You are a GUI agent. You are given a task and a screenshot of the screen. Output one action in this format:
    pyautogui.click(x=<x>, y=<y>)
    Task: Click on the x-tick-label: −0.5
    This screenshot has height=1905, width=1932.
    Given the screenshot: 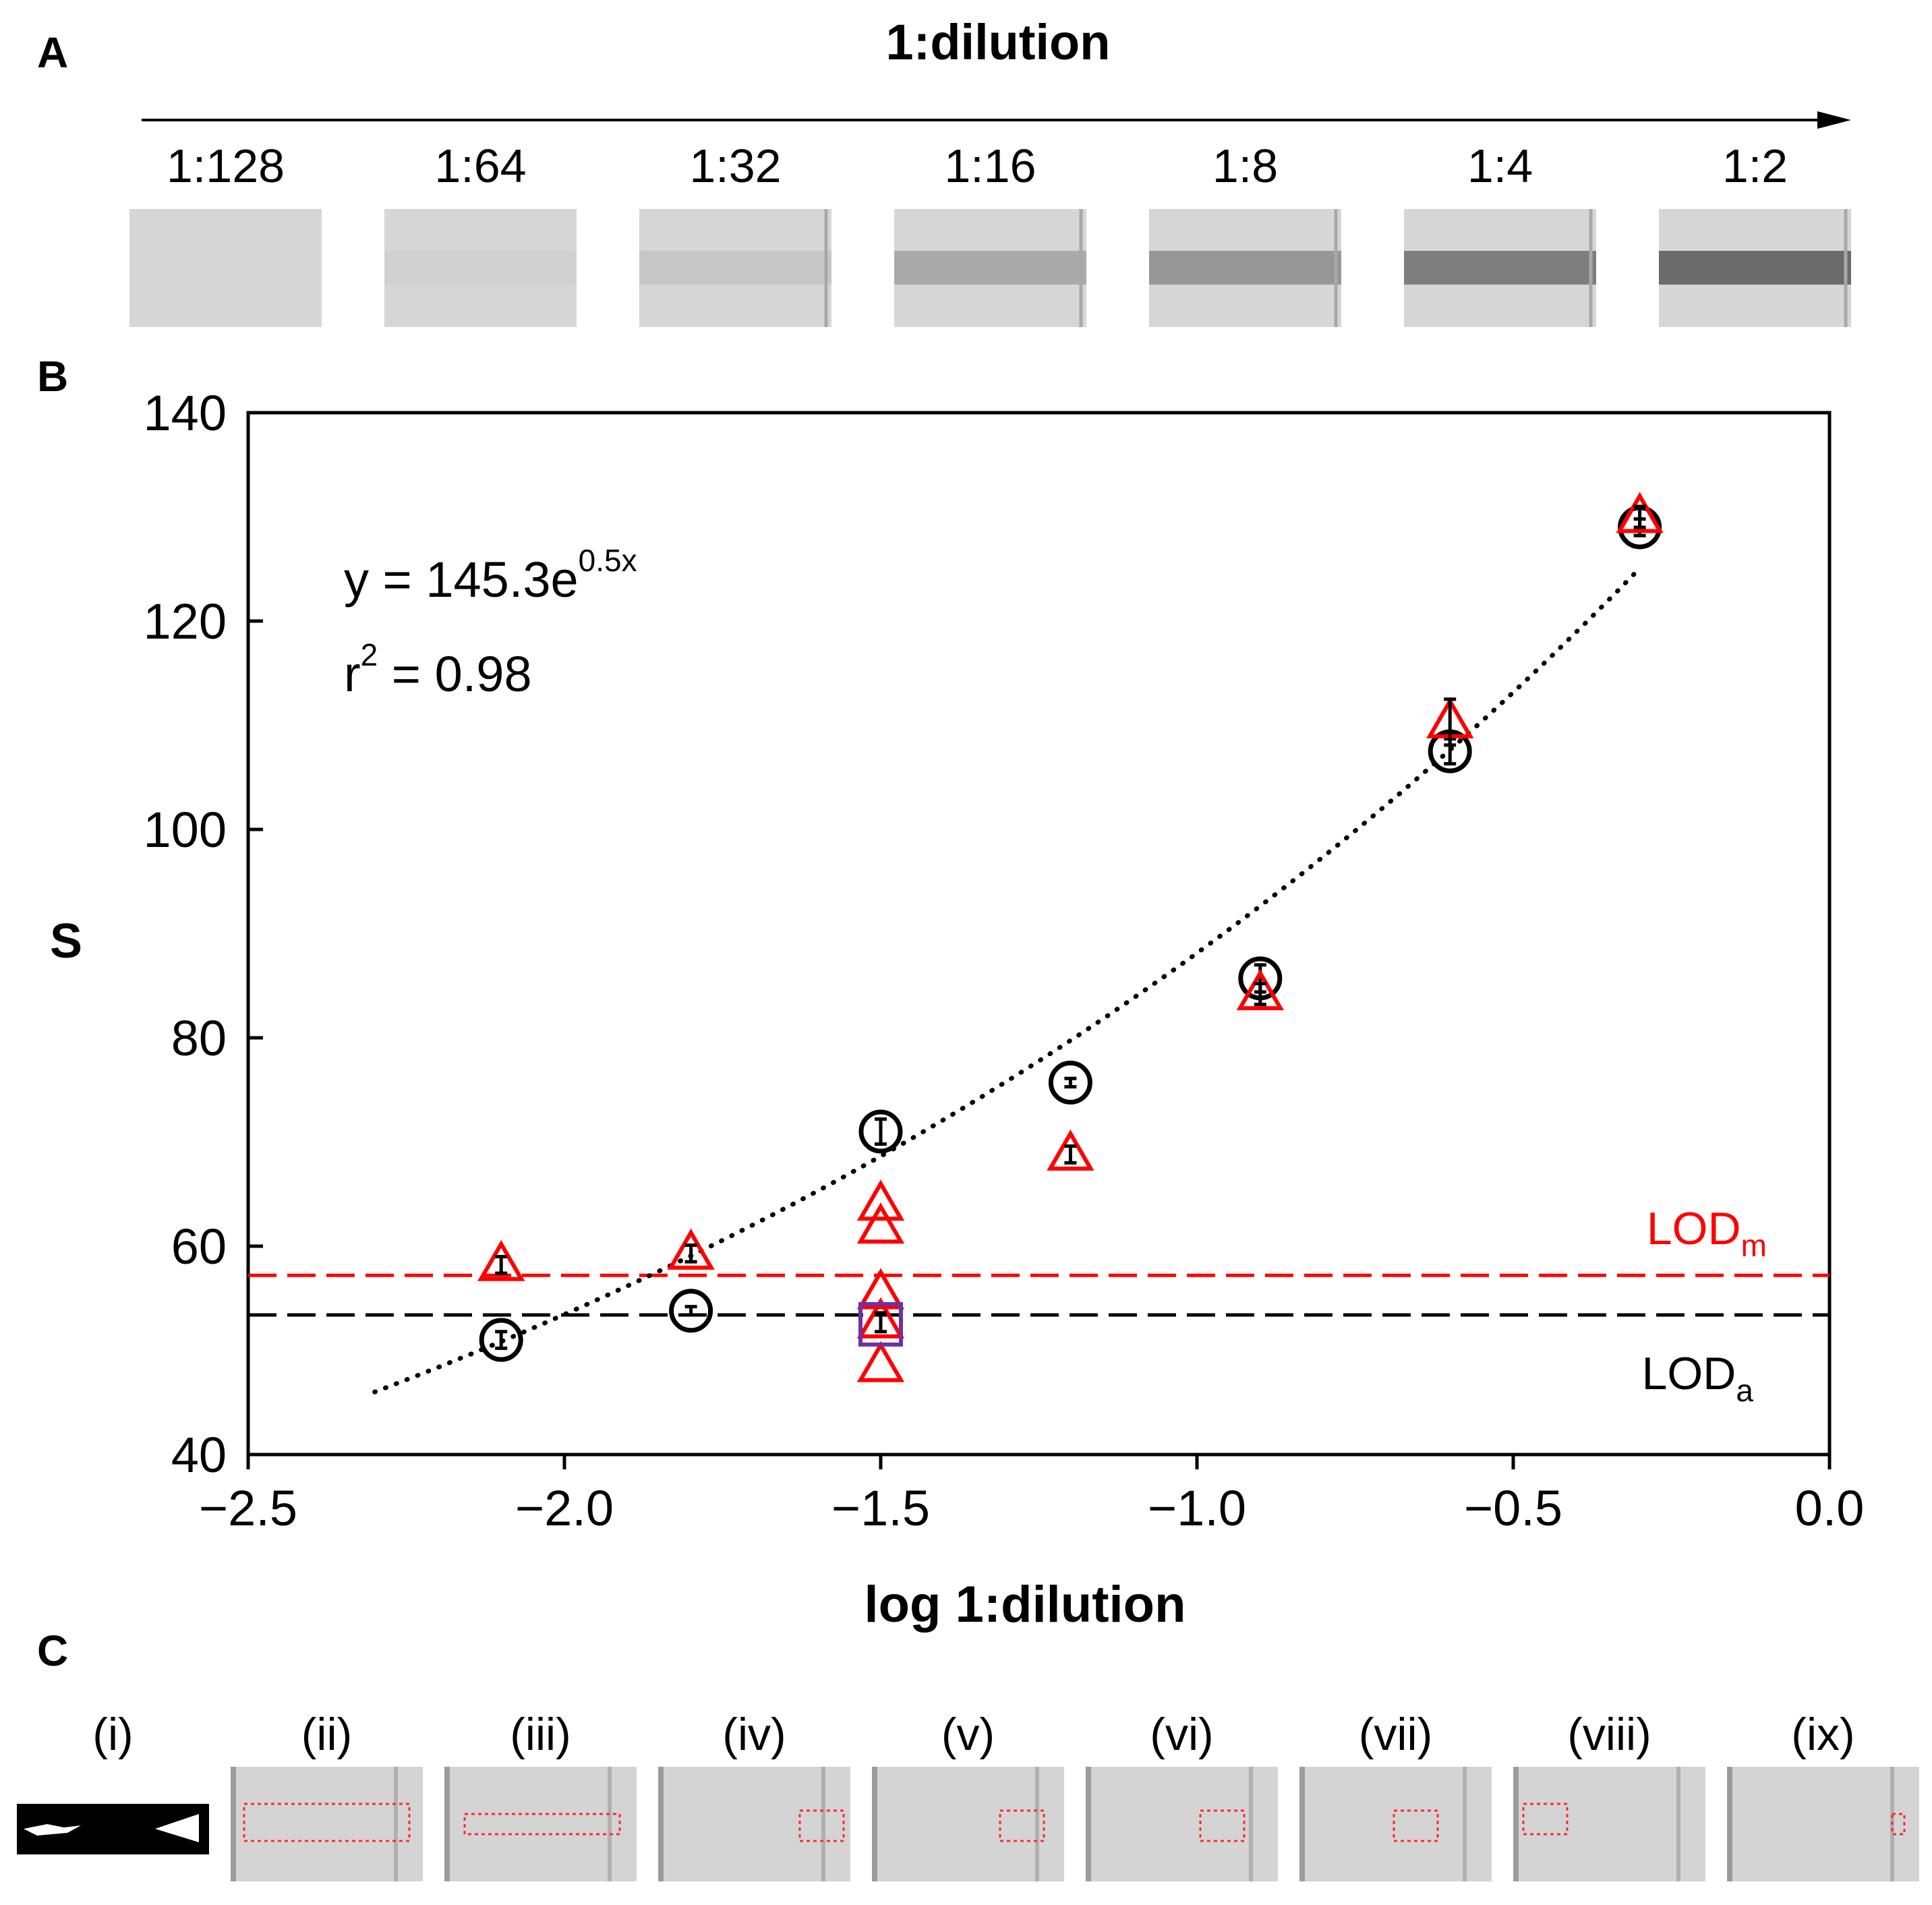 What is the action you would take?
    pyautogui.click(x=1513, y=1508)
    